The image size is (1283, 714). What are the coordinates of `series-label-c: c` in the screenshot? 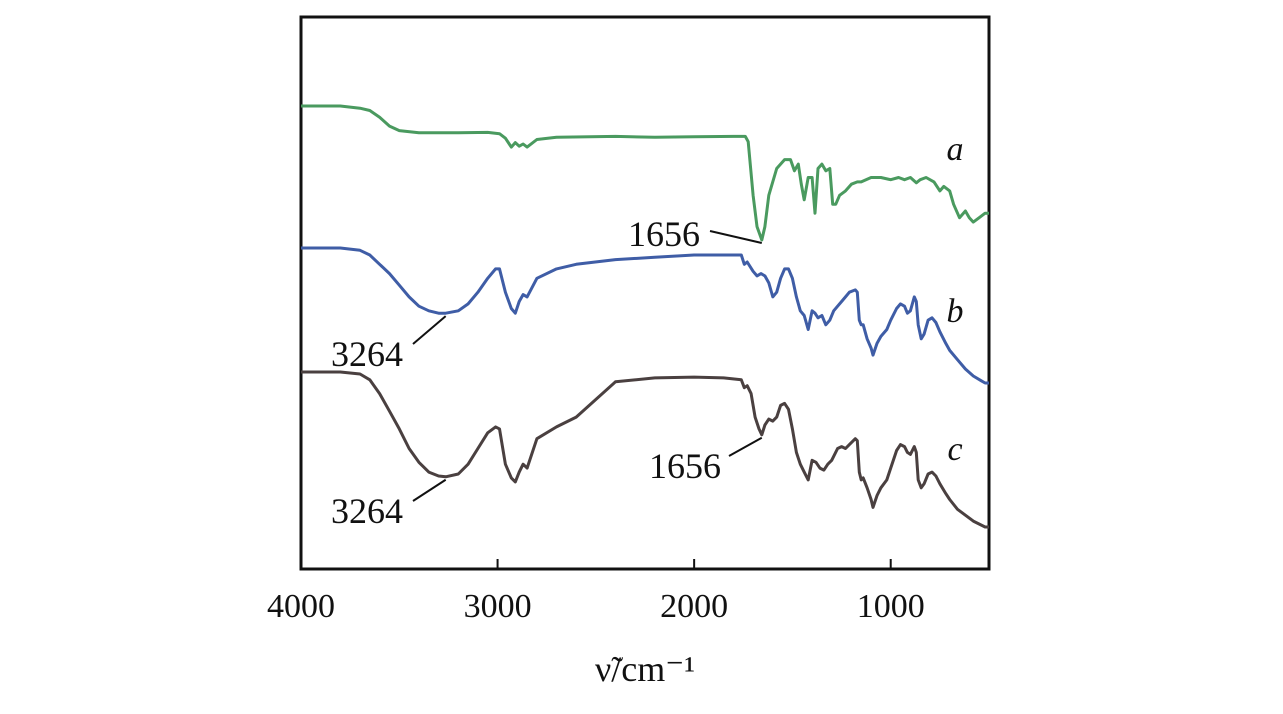 It's located at (954, 449).